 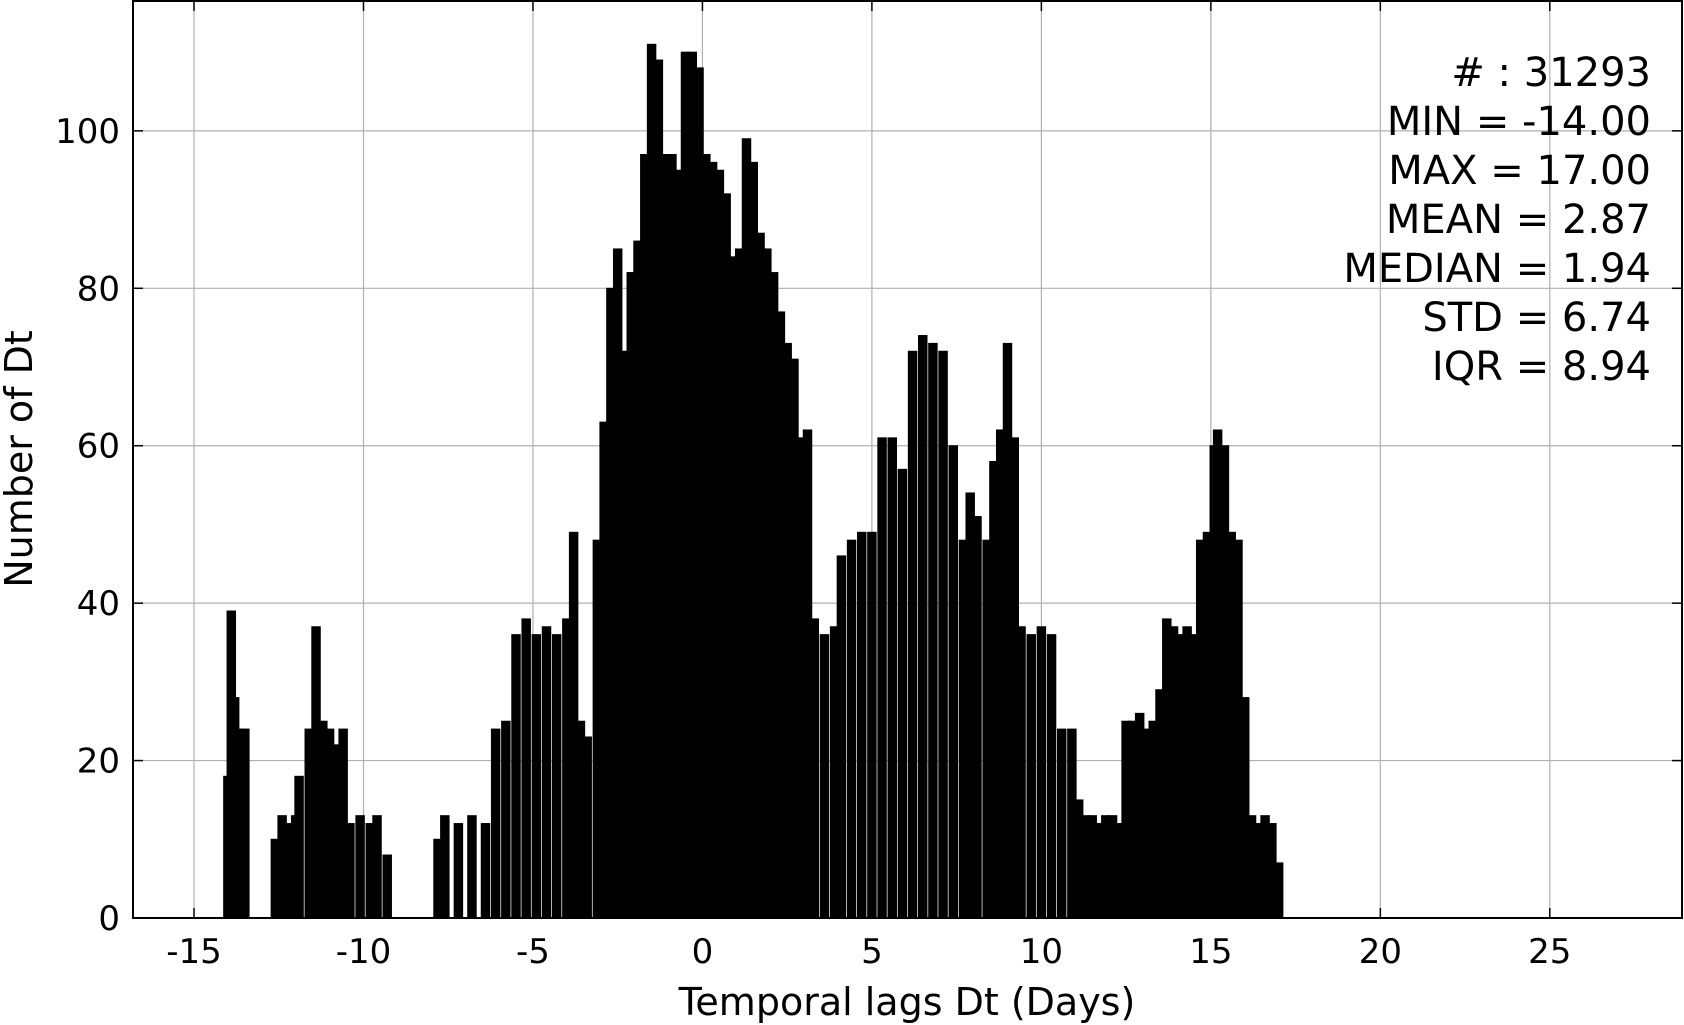 I want to click on y-axis-label: Number of Dt, so click(x=20, y=459).